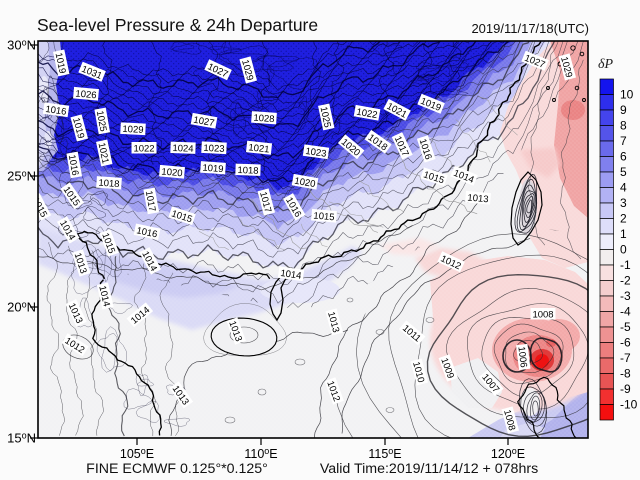 This screenshot has height=480, width=640. I want to click on svg-text: 120oE, so click(508, 453).